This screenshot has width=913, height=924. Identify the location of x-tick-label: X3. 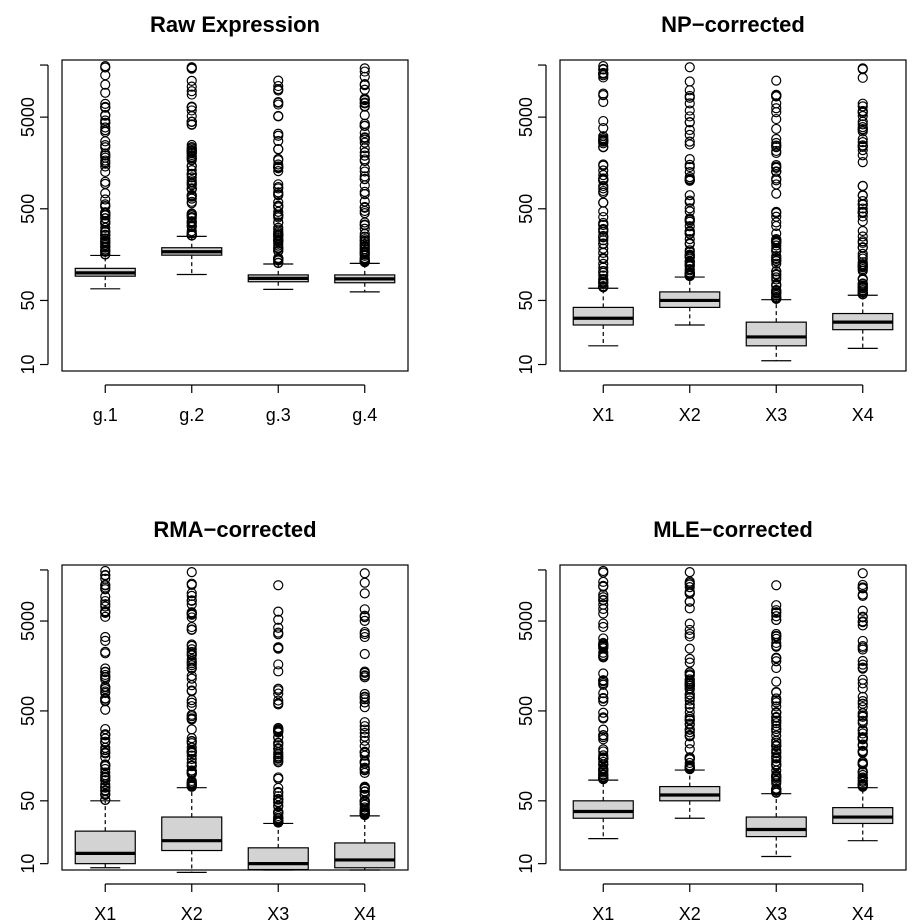
(776, 415).